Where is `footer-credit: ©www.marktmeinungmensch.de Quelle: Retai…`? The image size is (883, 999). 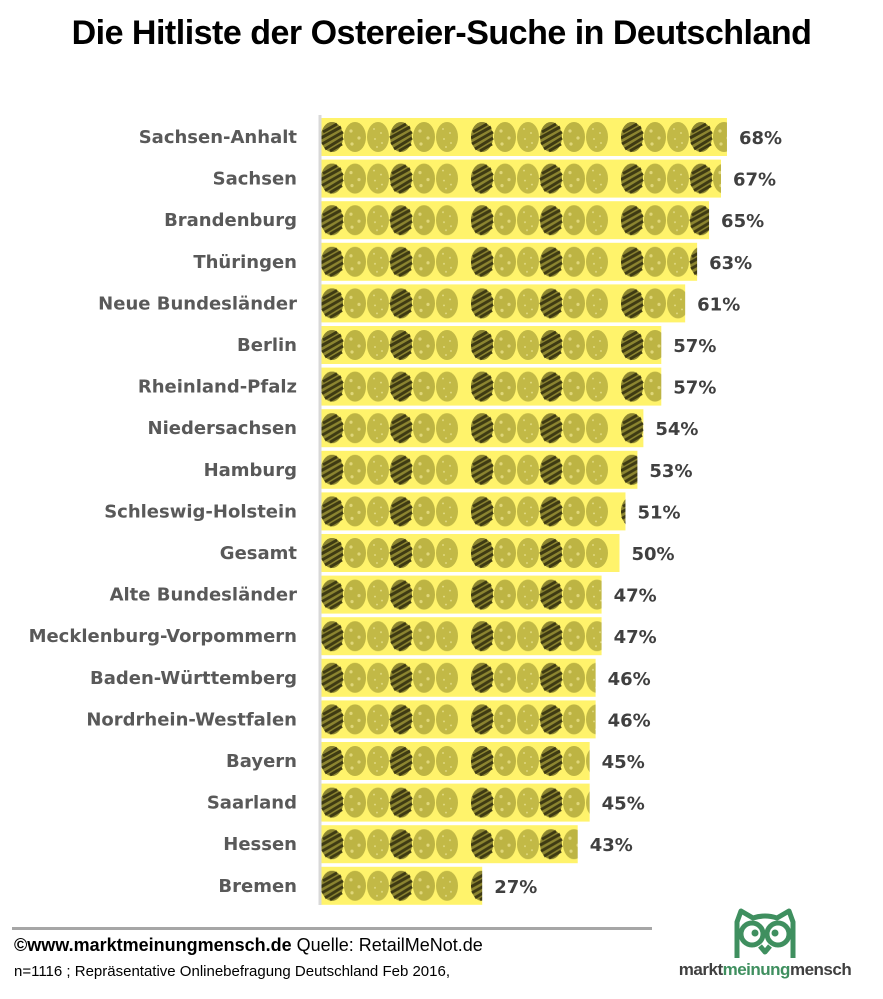 footer-credit: ©www.marktmeinungmensch.de Quelle: Retai… is located at coordinates (248, 945).